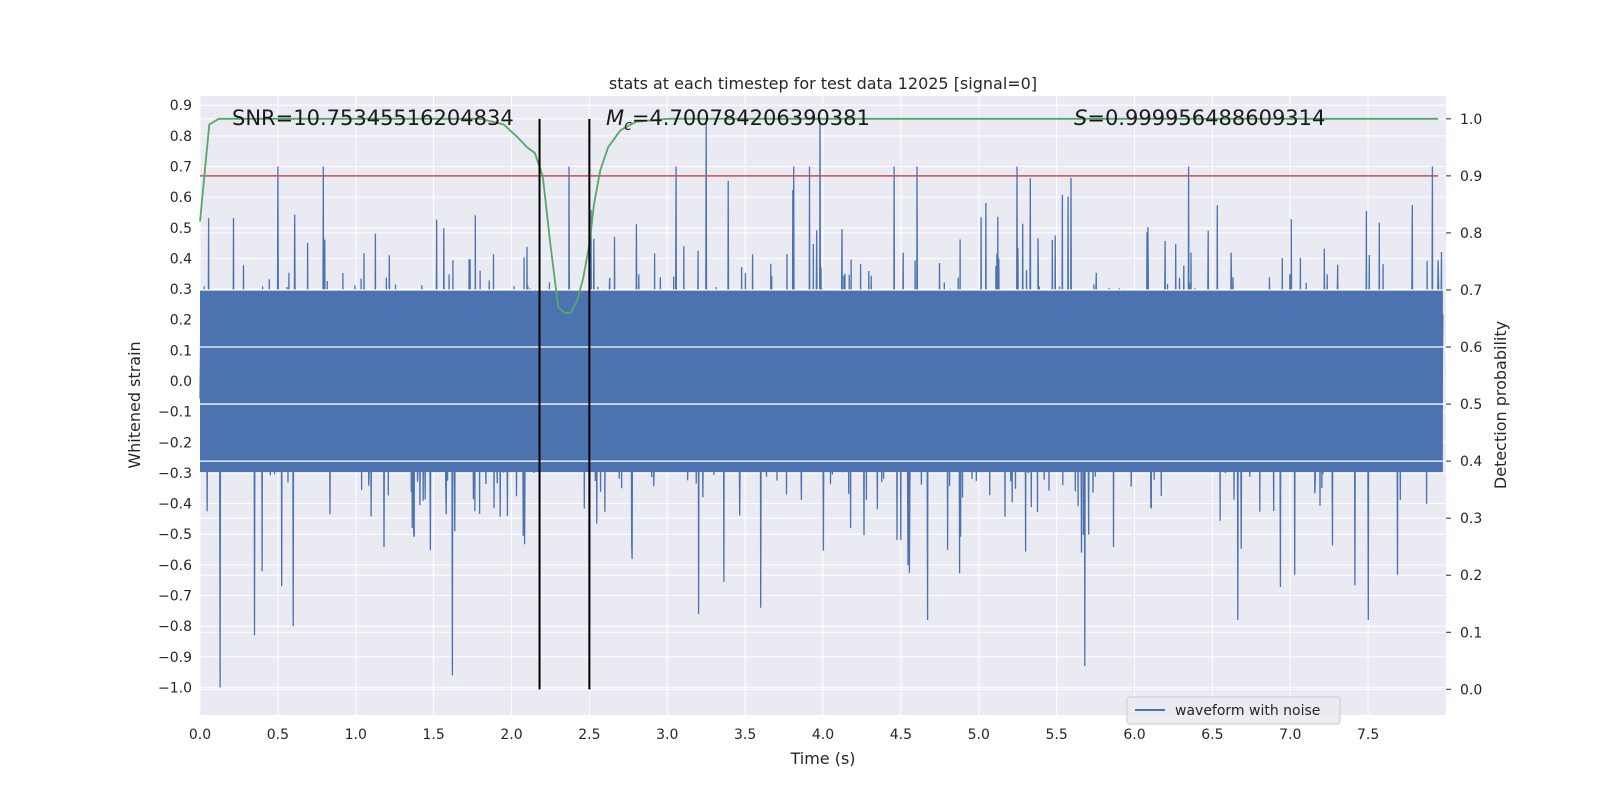  Describe the element at coordinates (175, 688) in the screenshot. I see `y-tick-label: −1.0` at that location.